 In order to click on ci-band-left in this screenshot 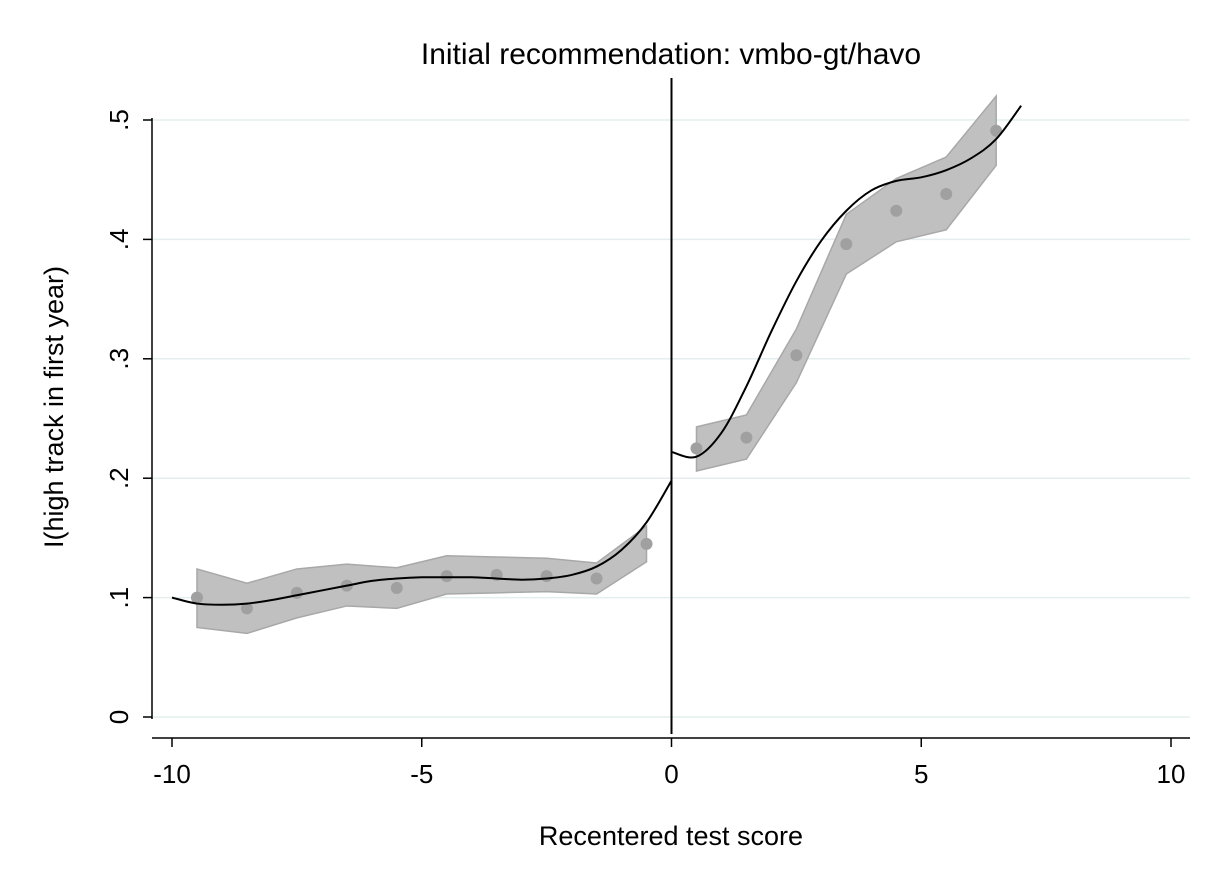, I will do `click(422, 579)`.